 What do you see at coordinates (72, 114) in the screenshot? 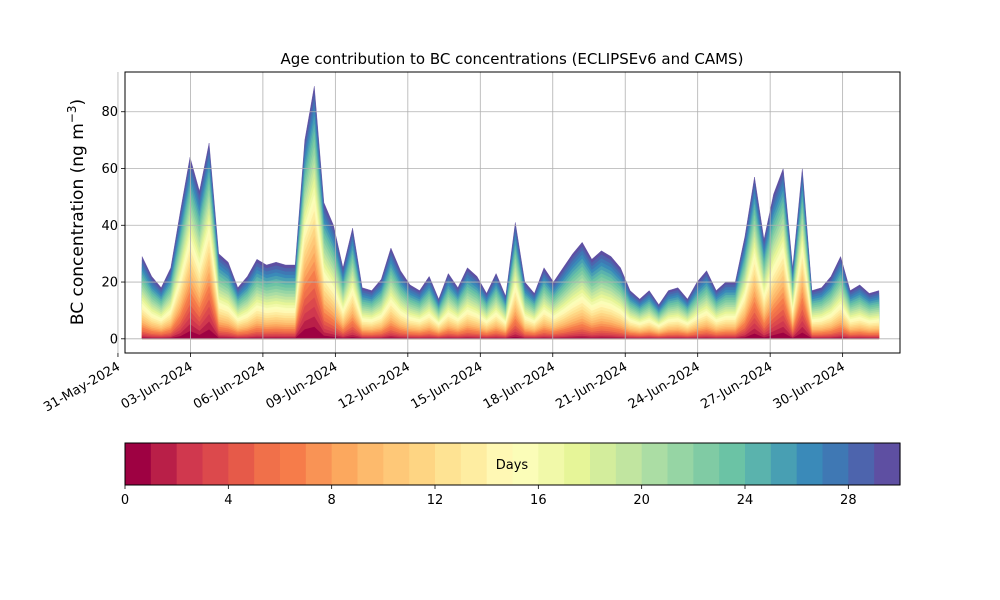
I see `y-axis-label-exponent: −3` at bounding box center [72, 114].